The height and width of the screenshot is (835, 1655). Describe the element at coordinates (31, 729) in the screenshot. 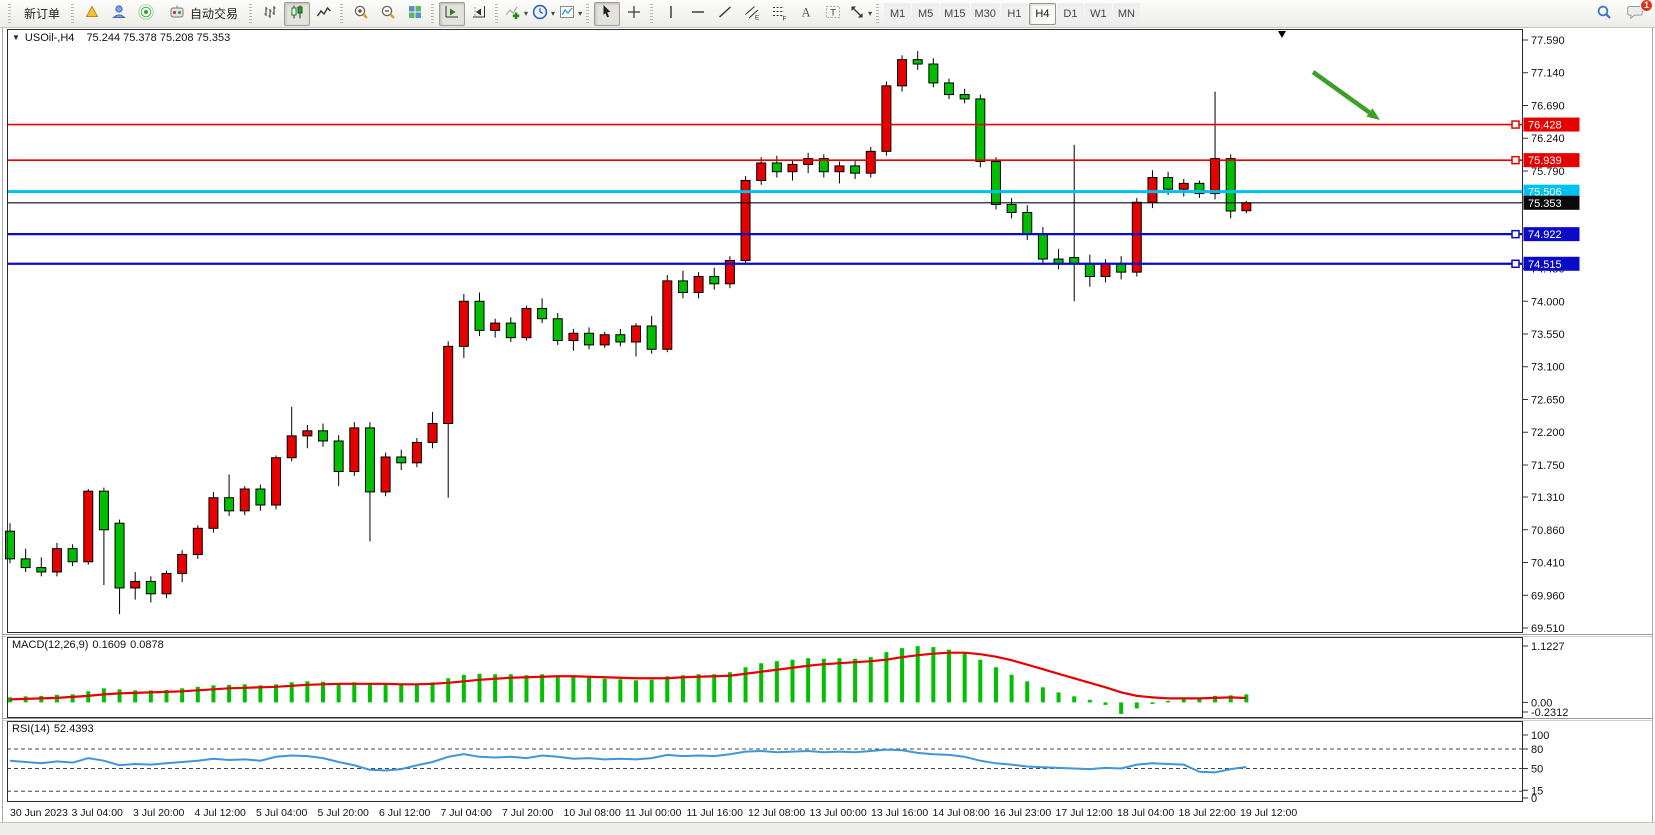

I see `rsi-name: RSI(14)` at that location.